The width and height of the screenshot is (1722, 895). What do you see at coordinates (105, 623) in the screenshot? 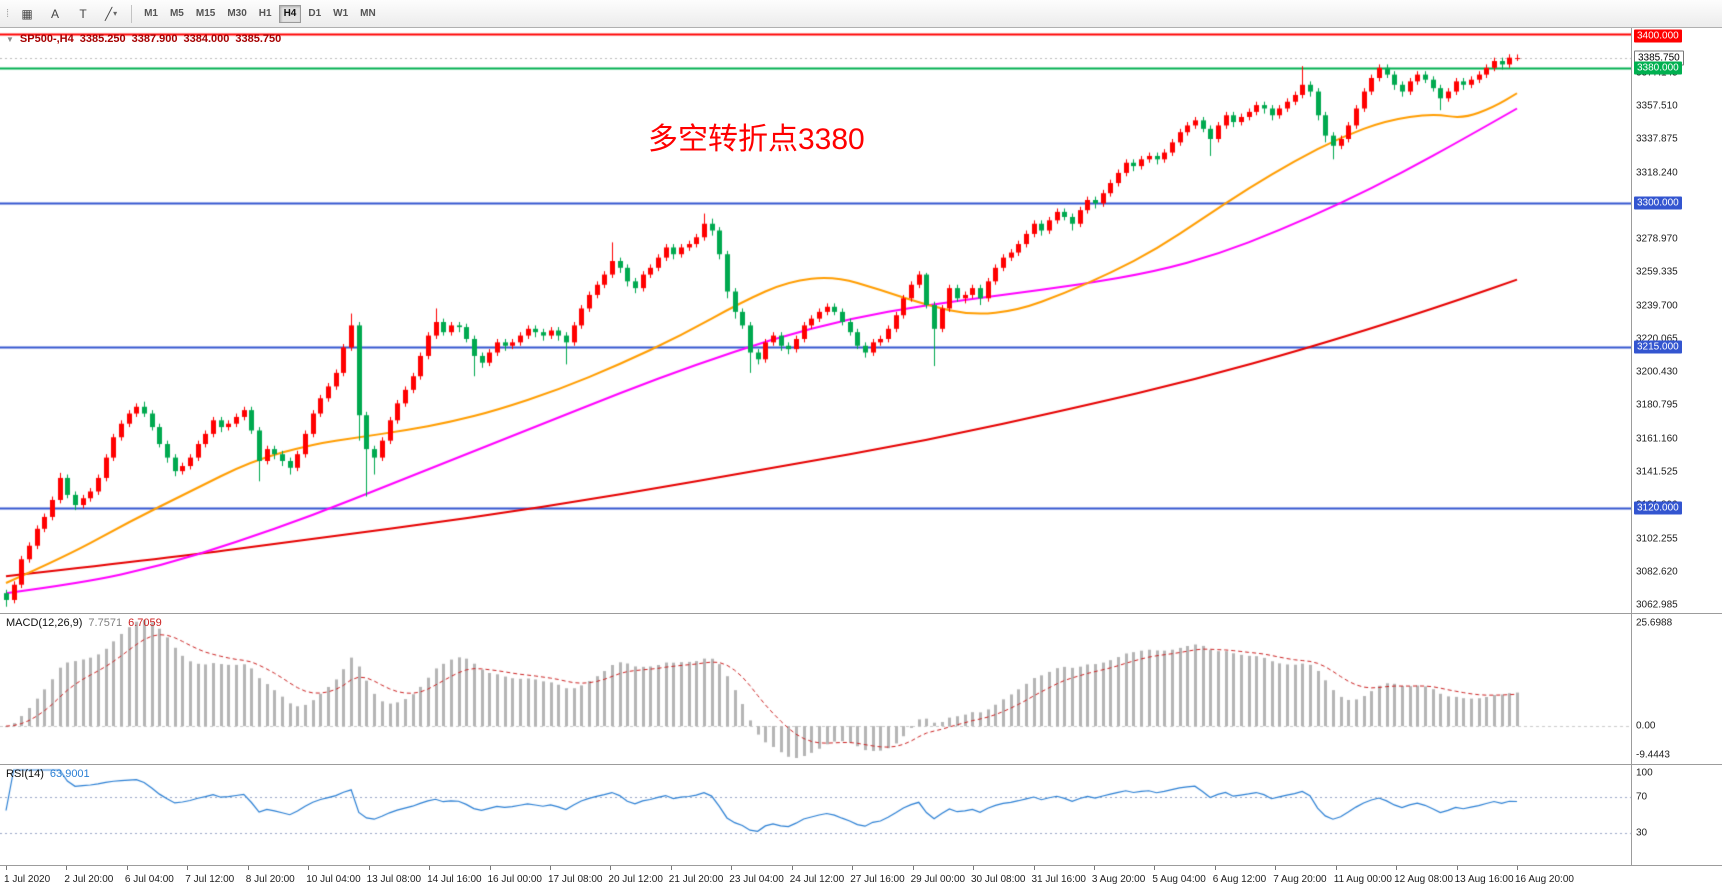
I see `macd-main-value: 7.7571` at bounding box center [105, 623].